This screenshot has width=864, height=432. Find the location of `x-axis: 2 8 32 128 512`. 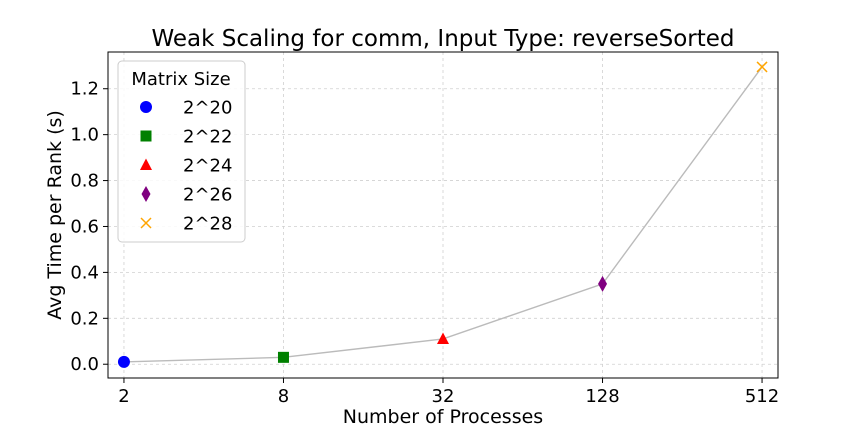

x-axis: 2 8 32 128 512 is located at coordinates (448, 392).